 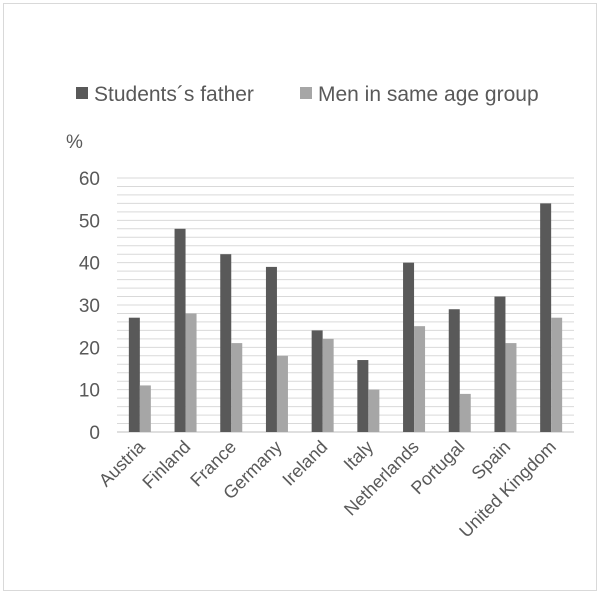 What do you see at coordinates (358, 455) in the screenshot?
I see `x-category-label: Italy` at bounding box center [358, 455].